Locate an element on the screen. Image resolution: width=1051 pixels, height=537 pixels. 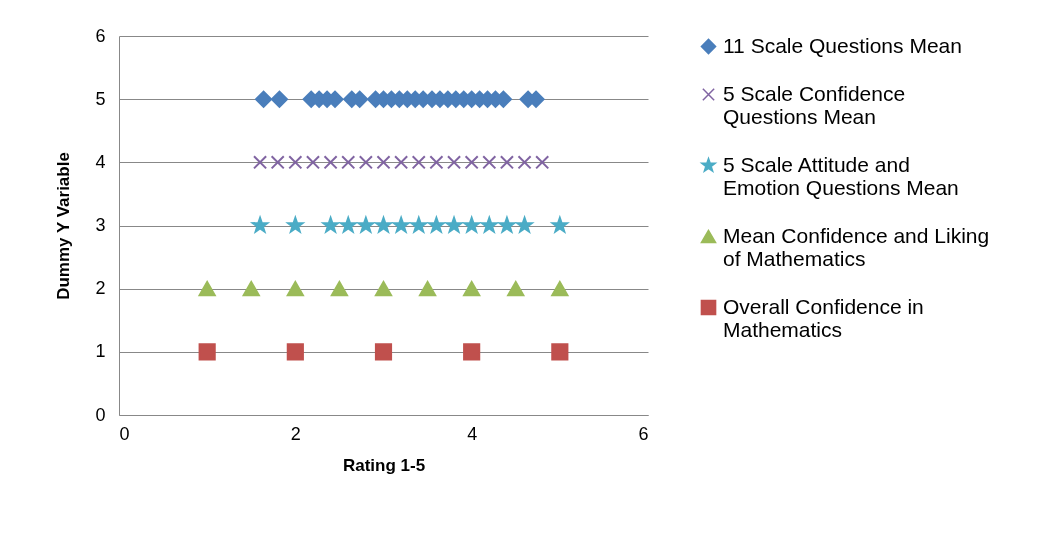
y-tick-label: 0 is located at coordinates (100, 414).